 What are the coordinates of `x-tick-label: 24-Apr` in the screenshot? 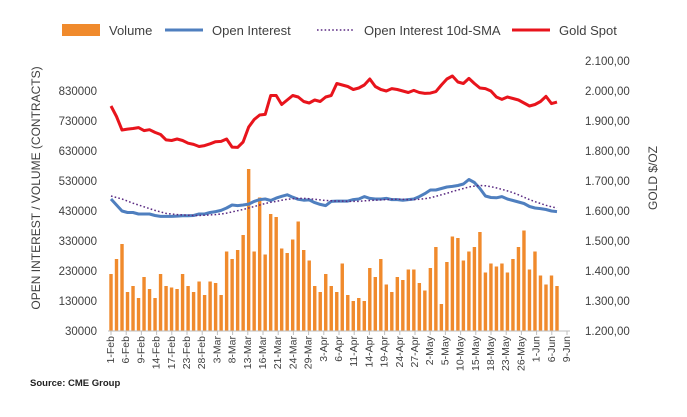 It's located at (400, 351).